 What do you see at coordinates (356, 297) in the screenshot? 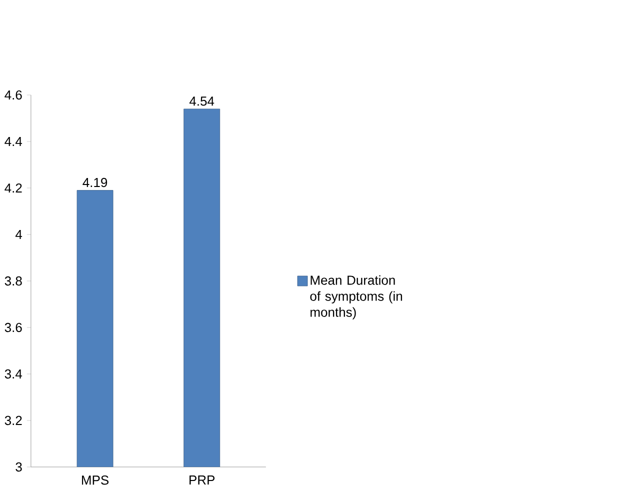
I see `legend-label: Mean Duration of symptoms (in months)` at bounding box center [356, 297].